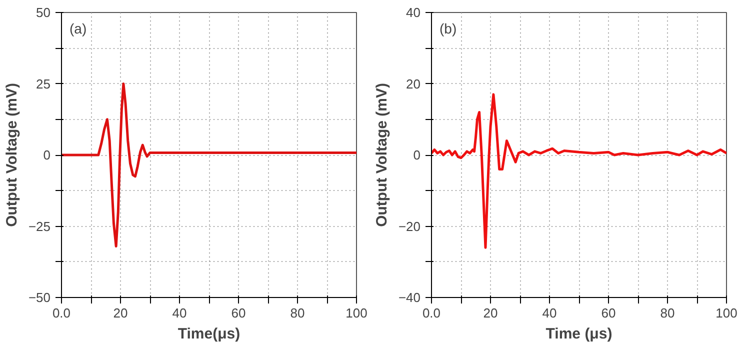 This screenshot has width=741, height=345. What do you see at coordinates (579, 334) in the screenshot?
I see `x-axis-title: Time (μs)` at bounding box center [579, 334].